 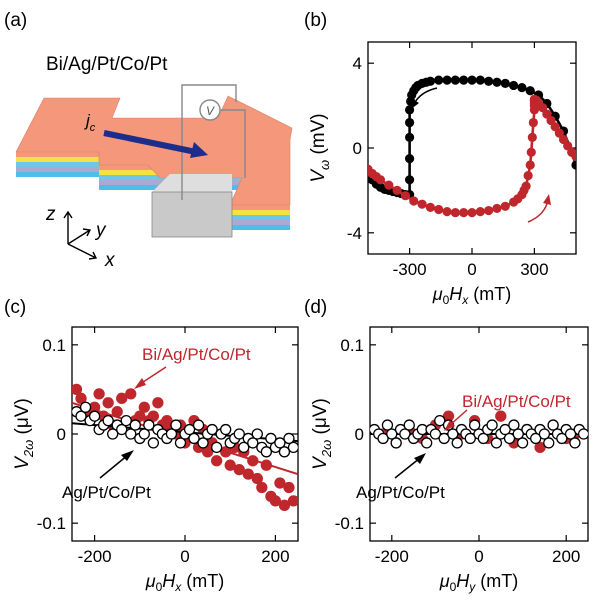 What do you see at coordinates (566, 556) in the screenshot?
I see `x-tick-label: 200` at bounding box center [566, 556].